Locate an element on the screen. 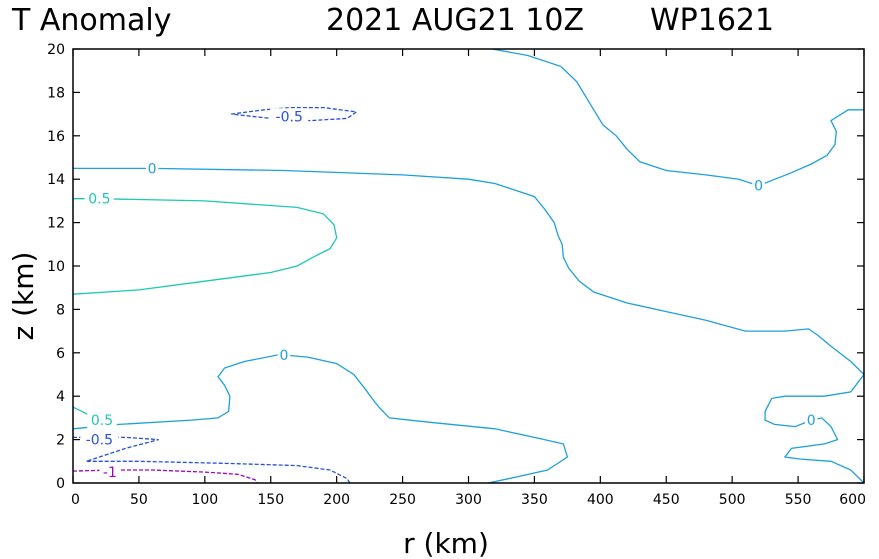 The width and height of the screenshot is (879, 559). x-tick-label-1: 50 is located at coordinates (139, 500).